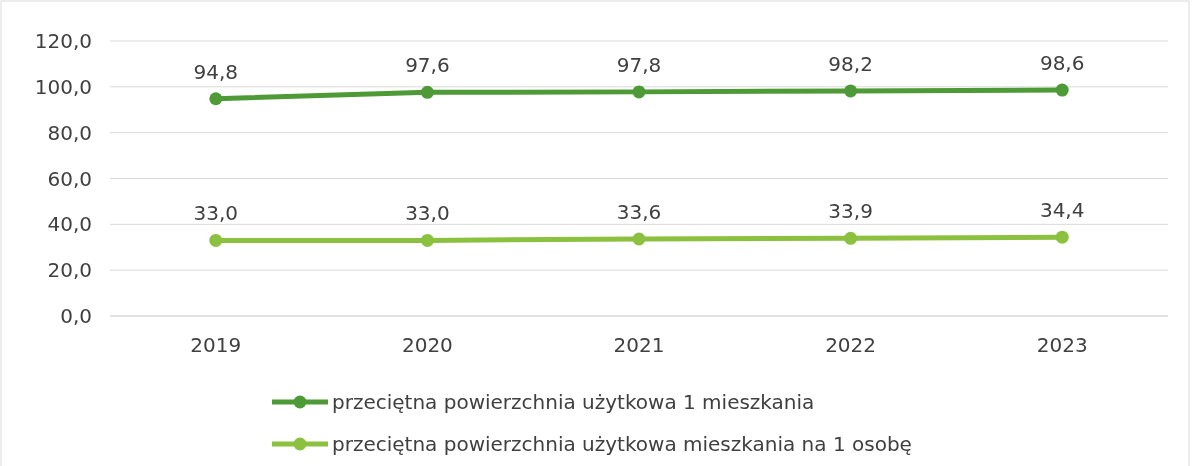 The width and height of the screenshot is (1194, 466). Describe the element at coordinates (69, 224) in the screenshot. I see `y-tick-label: 40,0` at that location.